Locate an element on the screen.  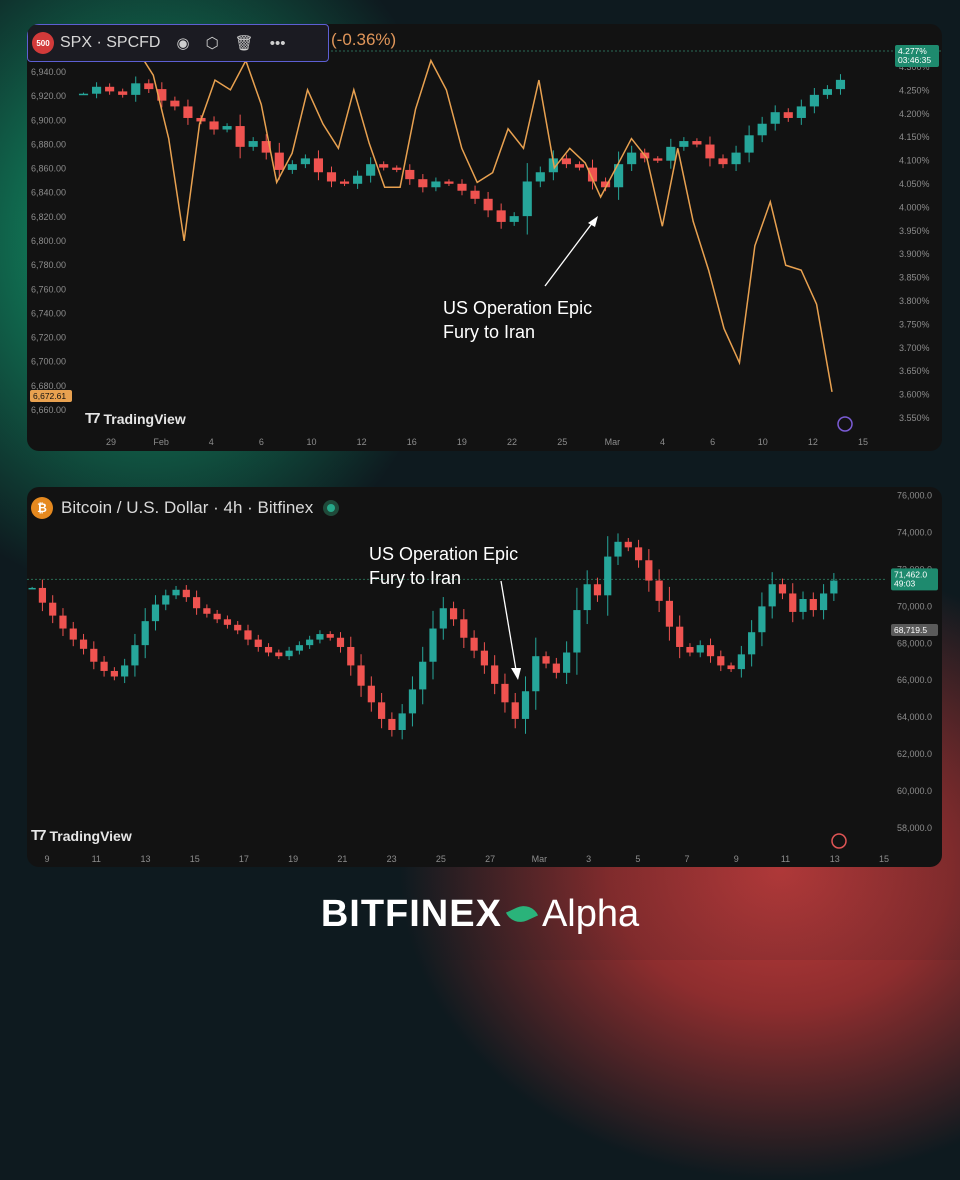
btc-y-tick-label: 70,000.0 is located at coordinates (914, 606).